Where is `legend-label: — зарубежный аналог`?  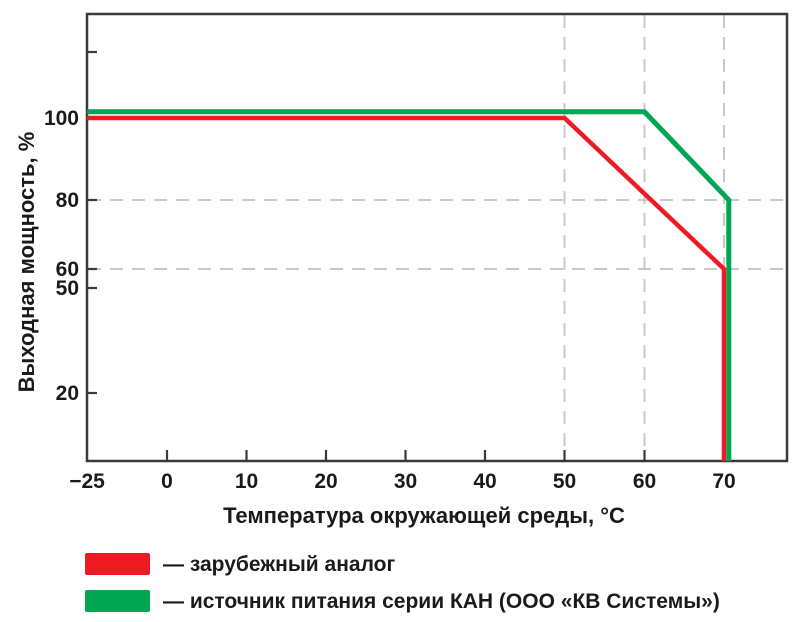 legend-label: — зарубежный аналог is located at coordinates (279, 564).